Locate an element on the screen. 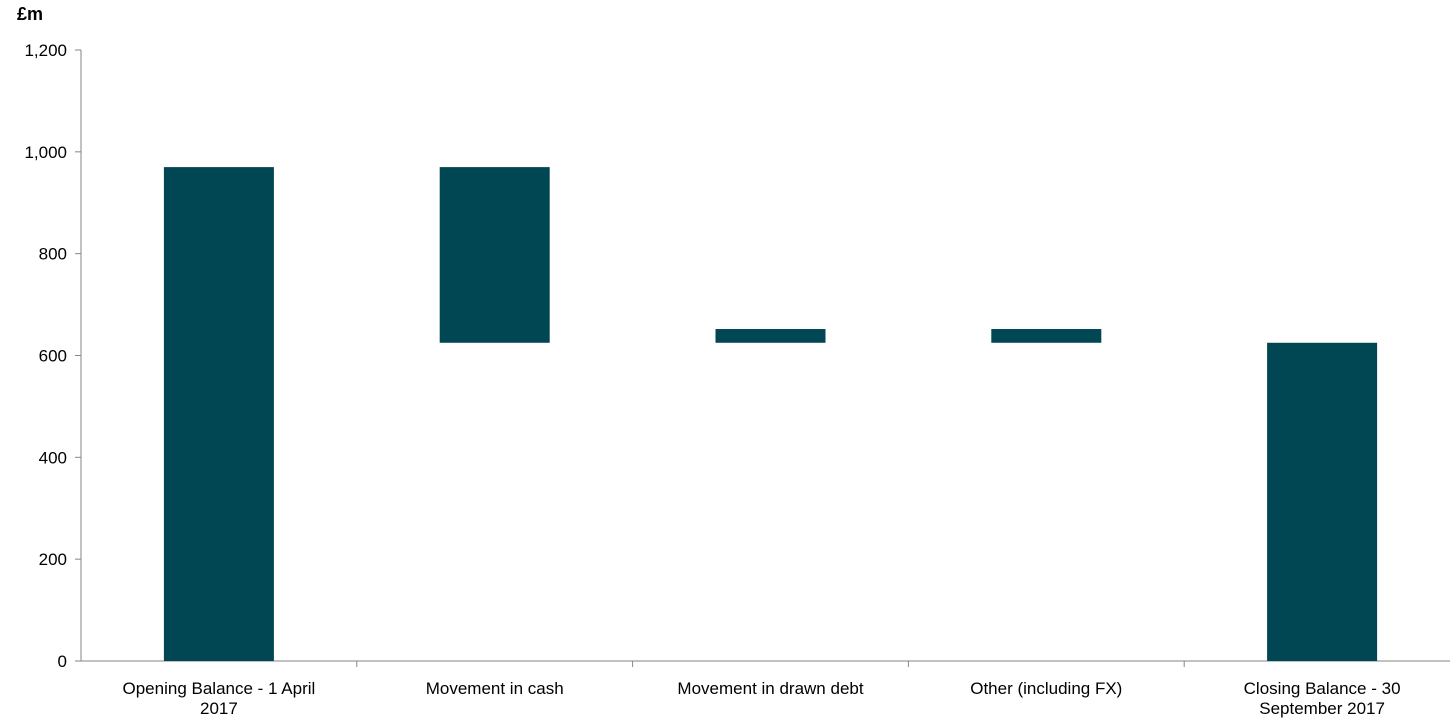 This screenshot has width=1450, height=723. y-tick-label: 600 is located at coordinates (53, 356).